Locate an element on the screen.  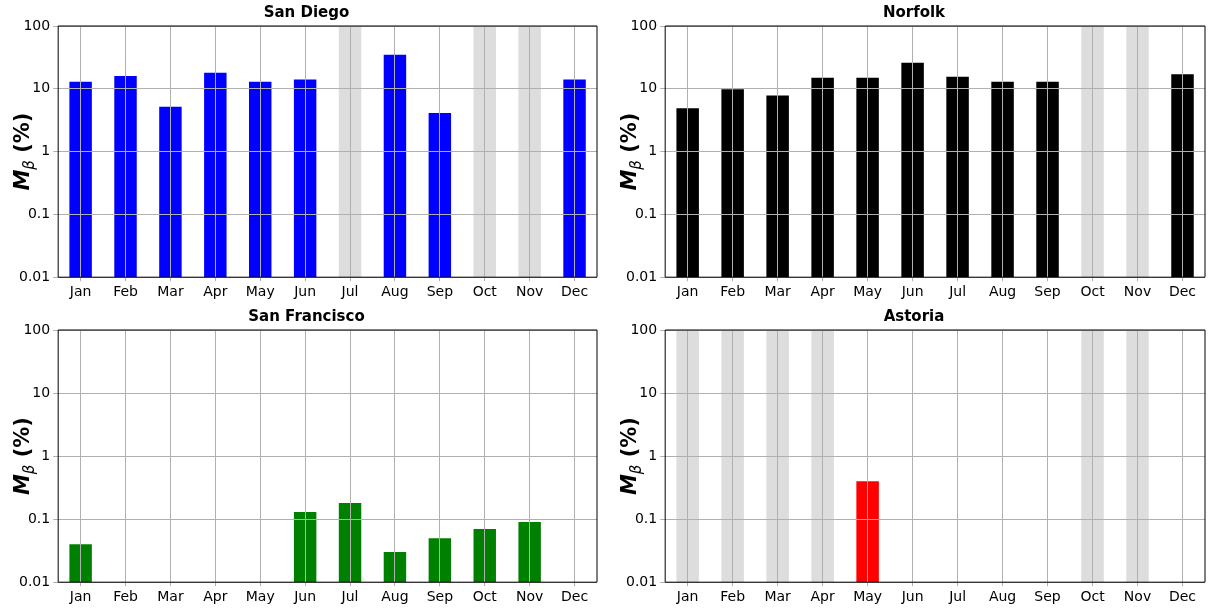
chart-title: San Diego is located at coordinates (306, 11).